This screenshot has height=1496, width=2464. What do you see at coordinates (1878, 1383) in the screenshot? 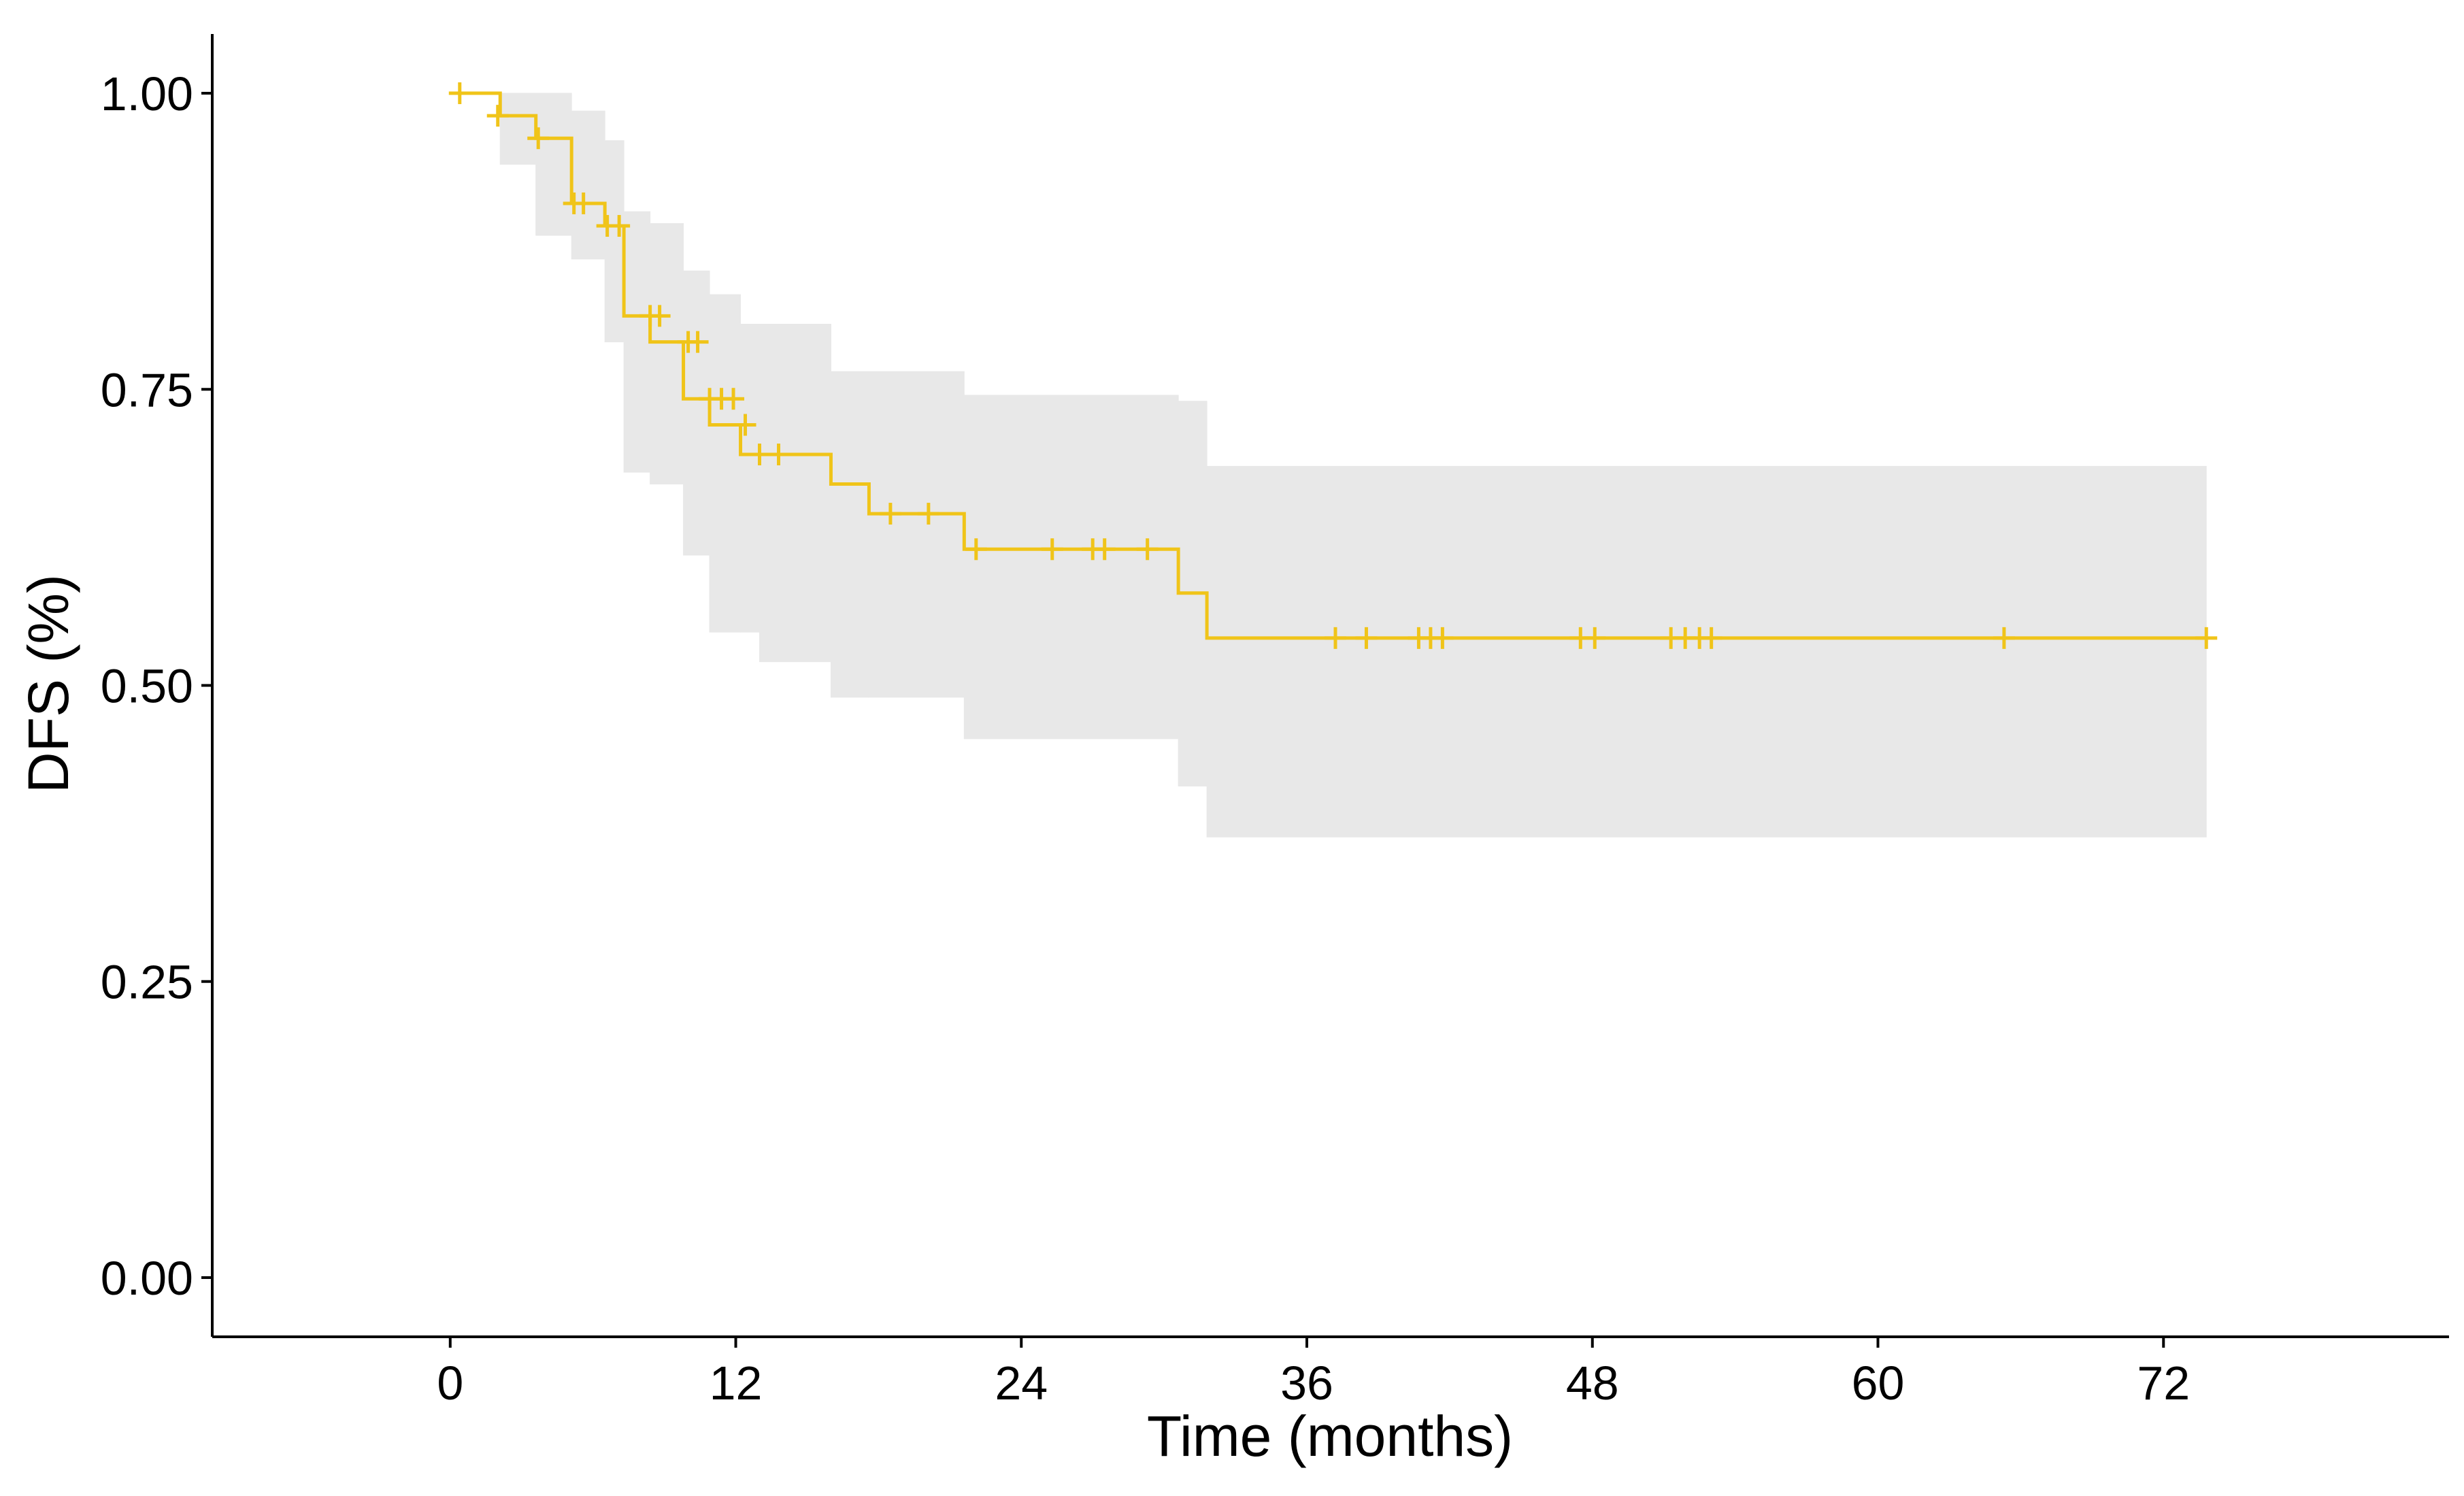
I see `x-tick-label: 60` at bounding box center [1878, 1383].